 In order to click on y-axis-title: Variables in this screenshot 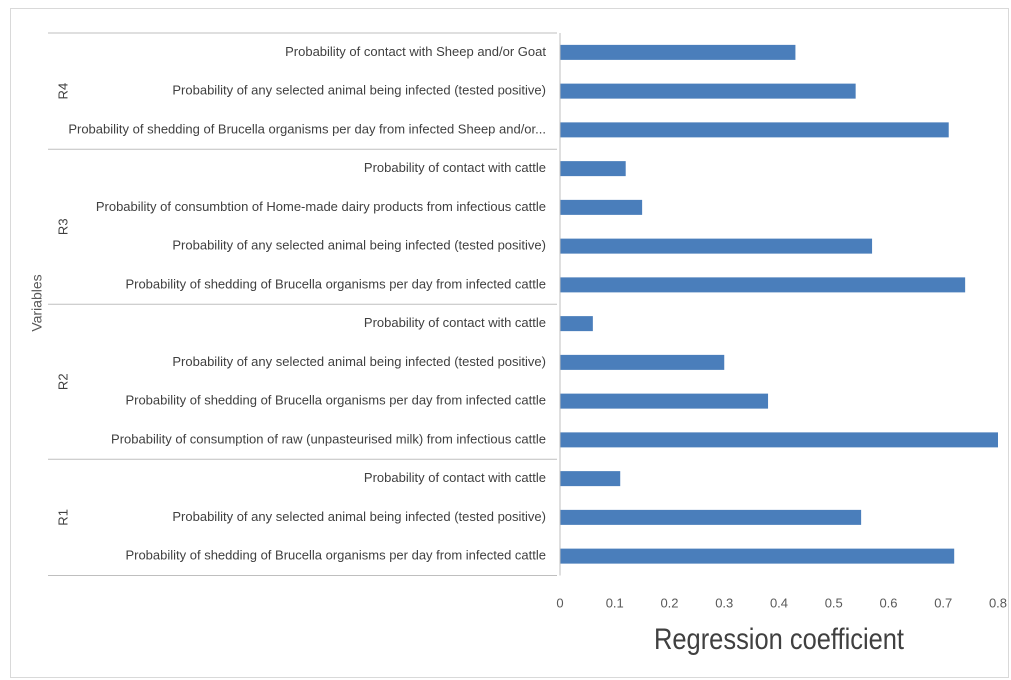, I will do `click(37, 302)`.